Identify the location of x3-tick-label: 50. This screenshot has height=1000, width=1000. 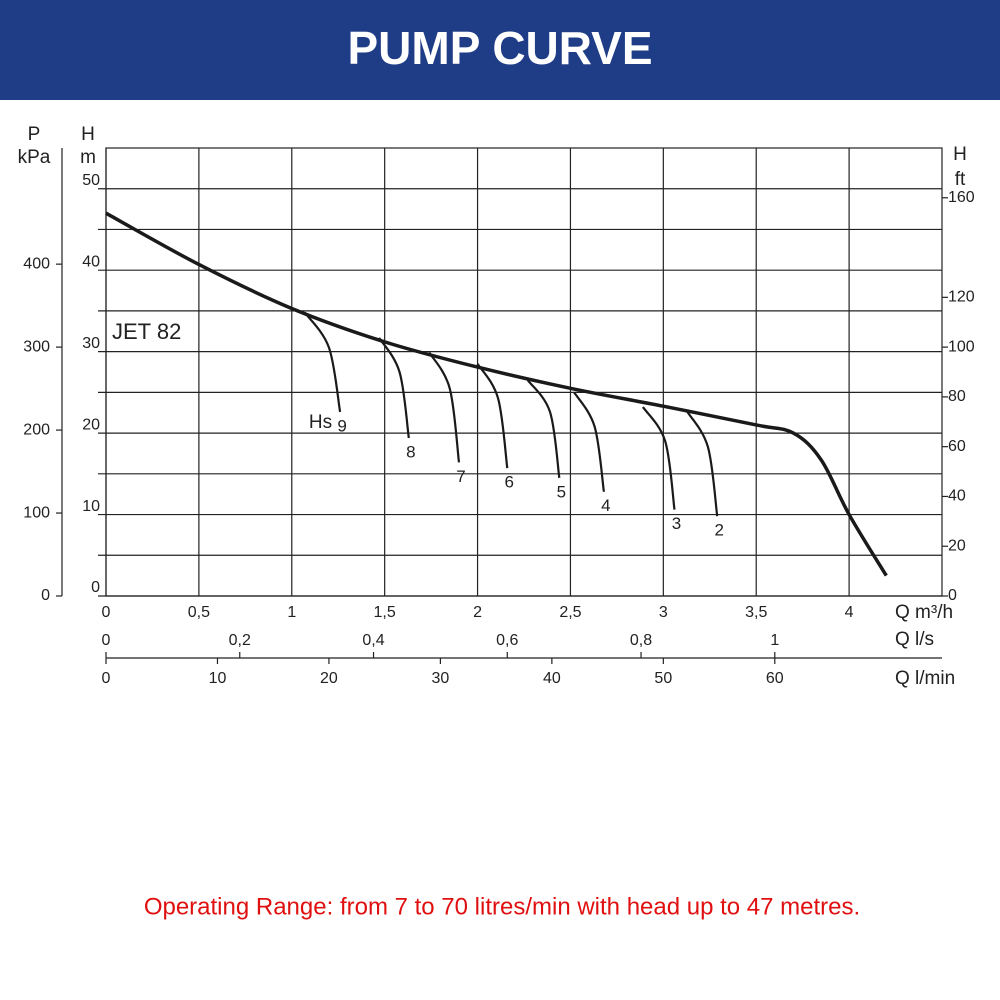
(663, 678).